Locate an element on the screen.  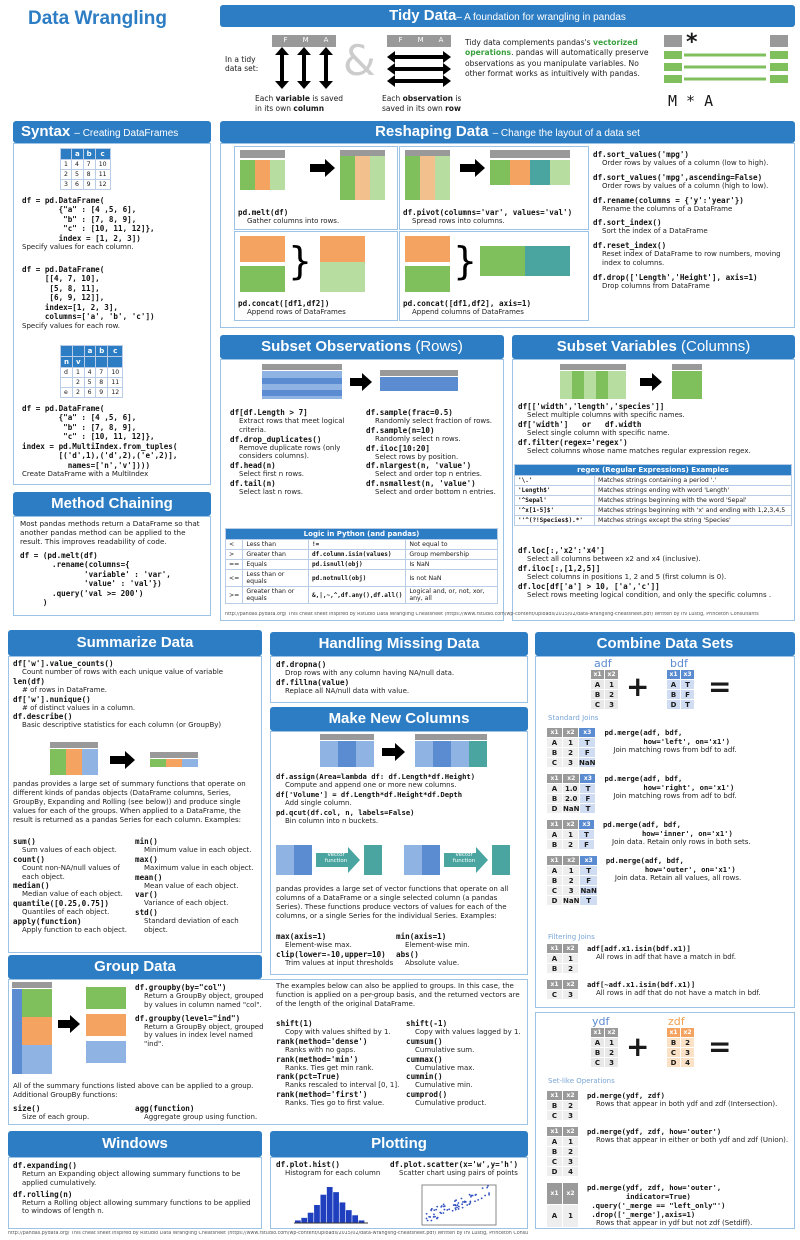
merge-desc: Join data. Retain all values, all rows. is located at coordinates (678, 878).